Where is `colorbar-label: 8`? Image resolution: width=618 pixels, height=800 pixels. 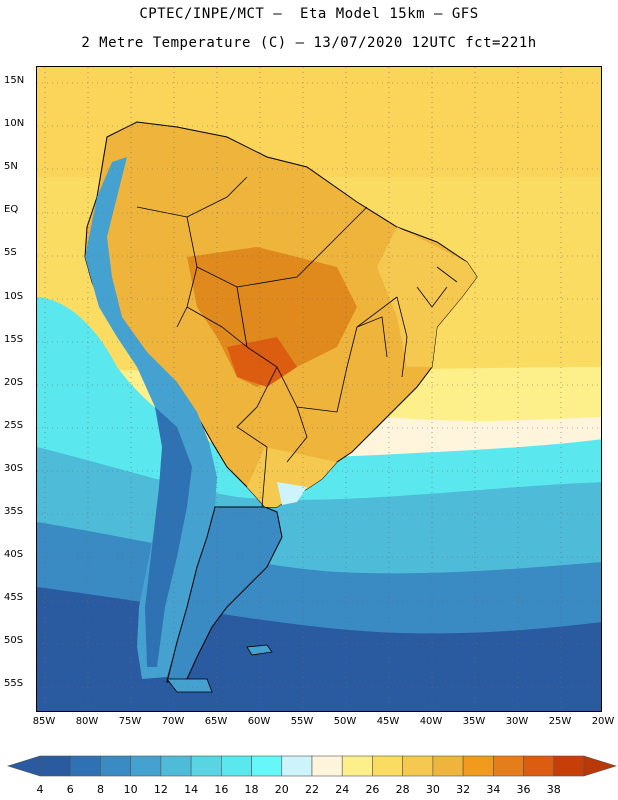
colorbar-label: 8 is located at coordinates (100, 789).